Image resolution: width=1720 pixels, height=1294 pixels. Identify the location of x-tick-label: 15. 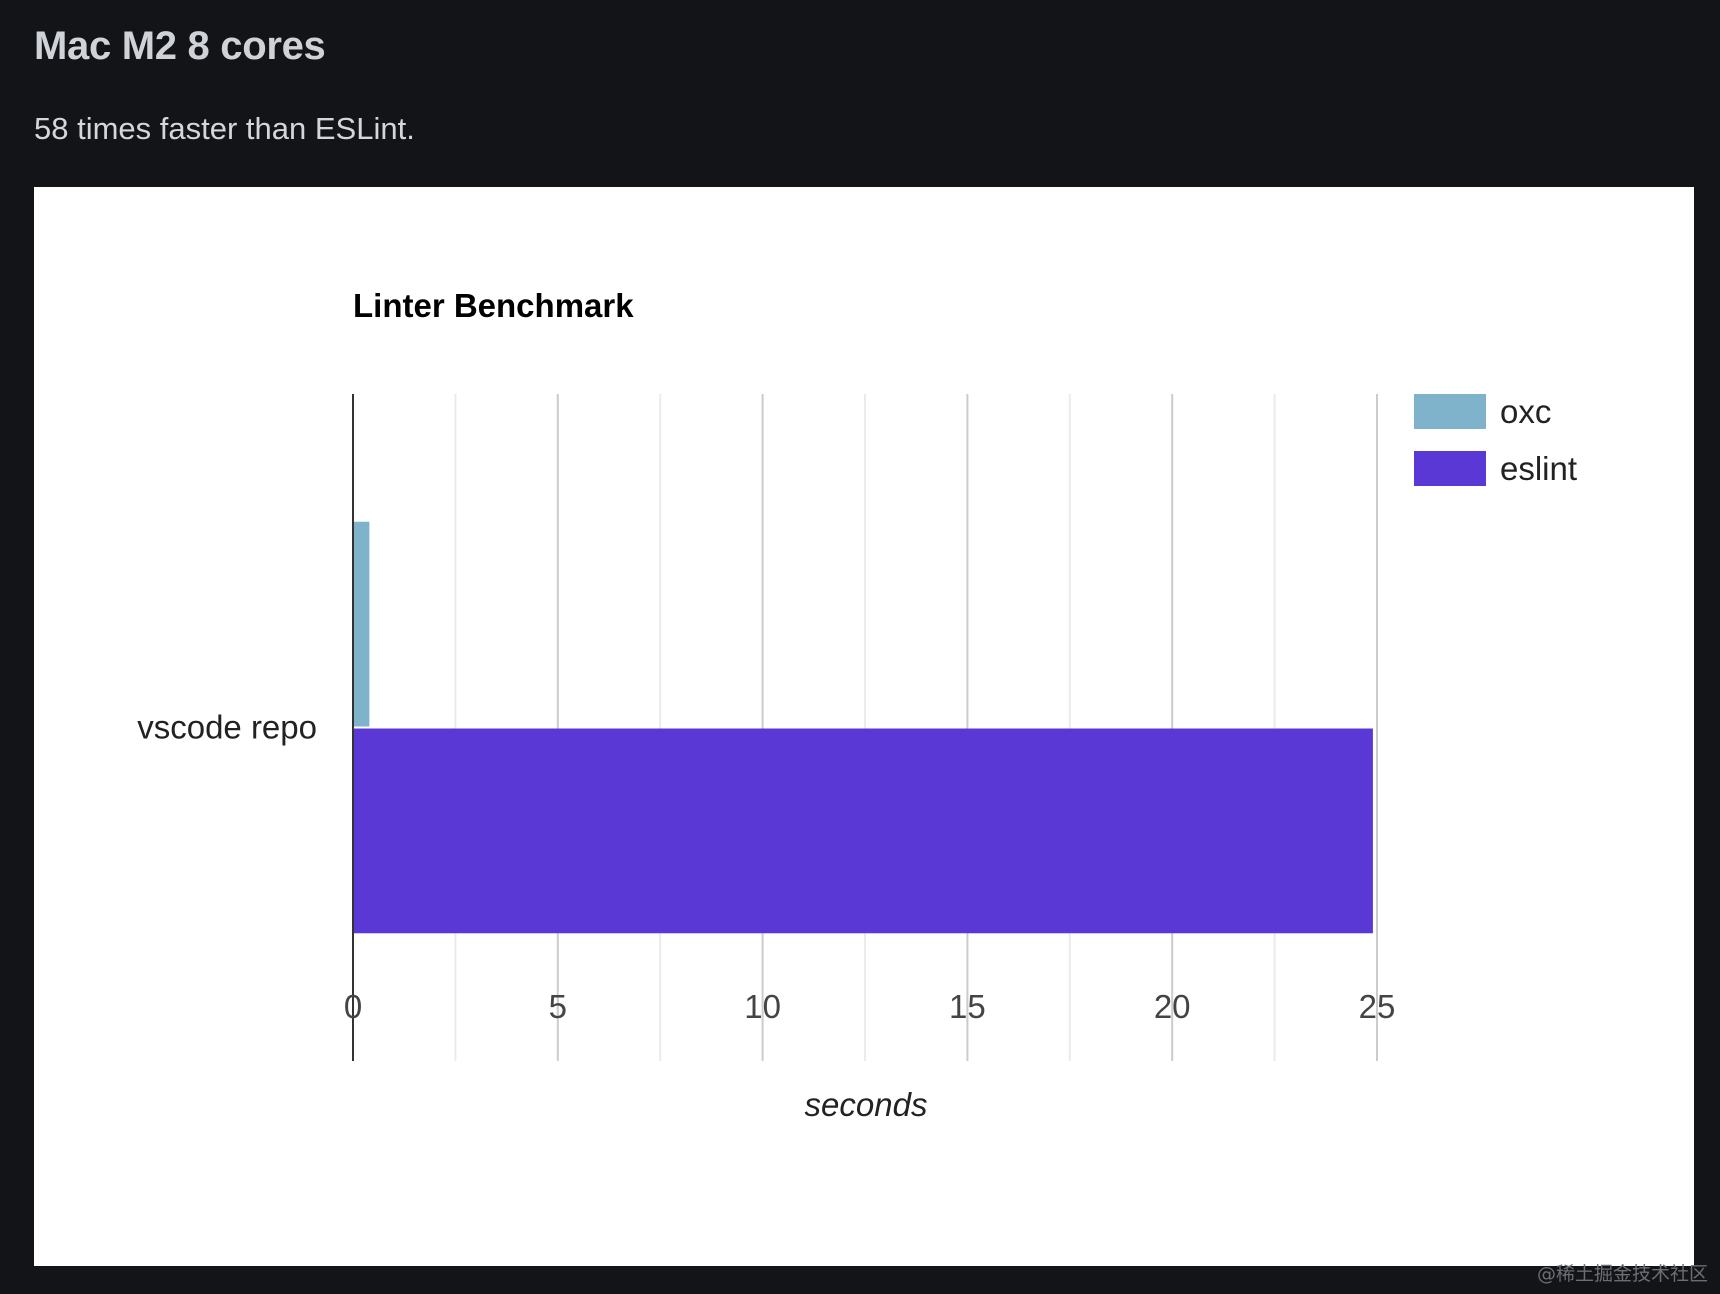
(967, 1006).